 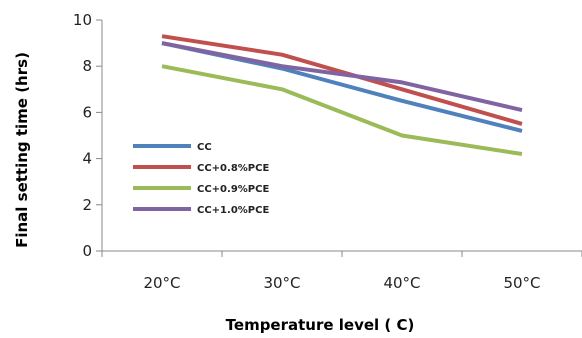 I want to click on x-tick-label: 20°C, so click(x=161, y=283).